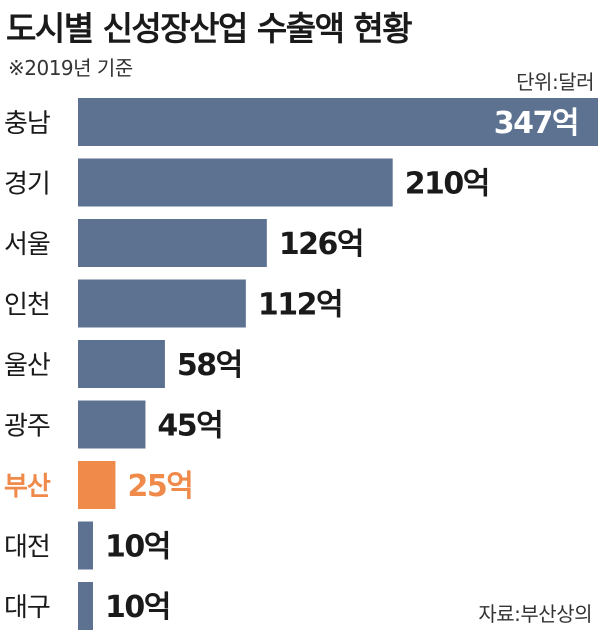  Describe the element at coordinates (27, 608) in the screenshot. I see `category-label-8: 대구` at that location.